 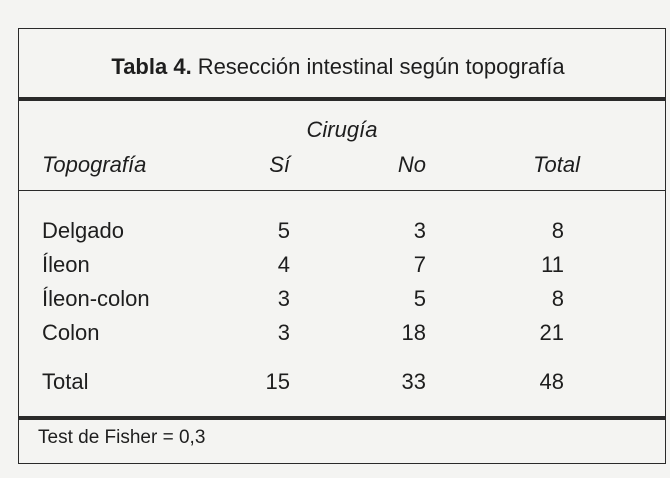 What do you see at coordinates (96, 298) in the screenshot?
I see `table-row-label: Íleon-colon` at bounding box center [96, 298].